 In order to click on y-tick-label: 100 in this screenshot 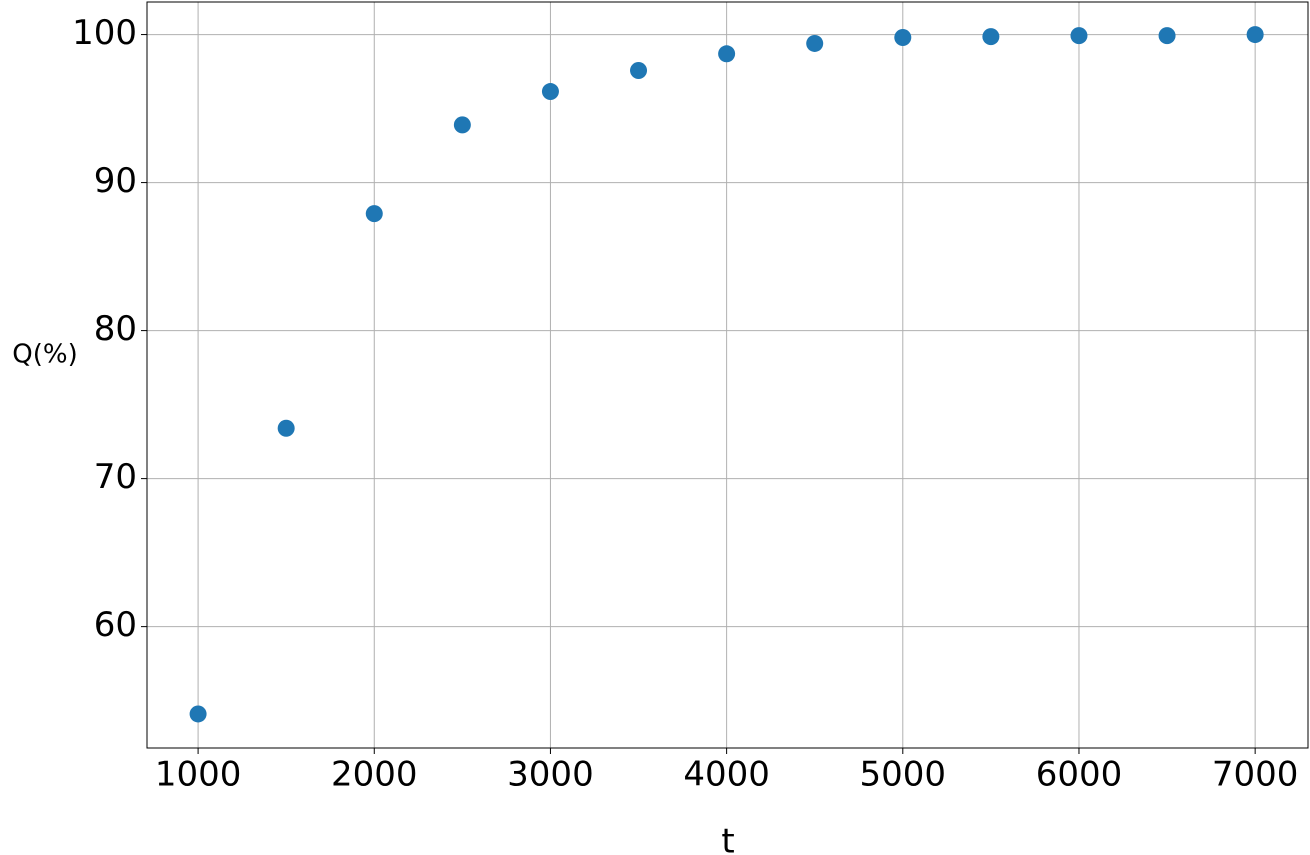, I will do `click(104, 33)`.